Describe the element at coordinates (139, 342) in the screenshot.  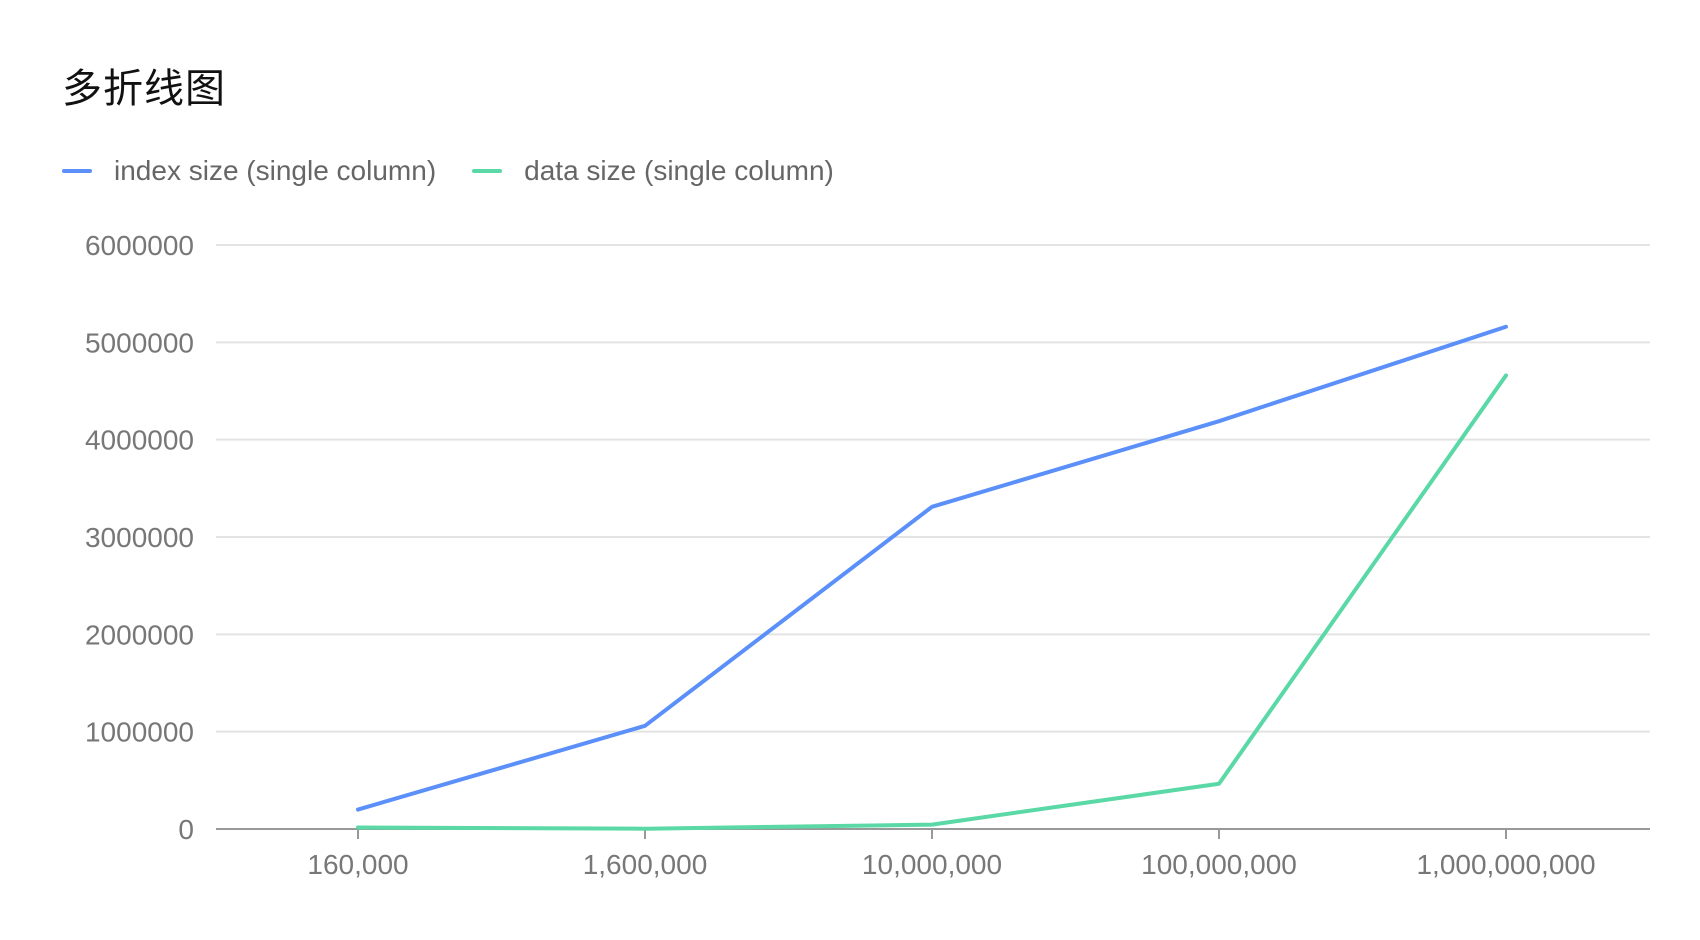
I see `y-tick-label: 5000000` at that location.